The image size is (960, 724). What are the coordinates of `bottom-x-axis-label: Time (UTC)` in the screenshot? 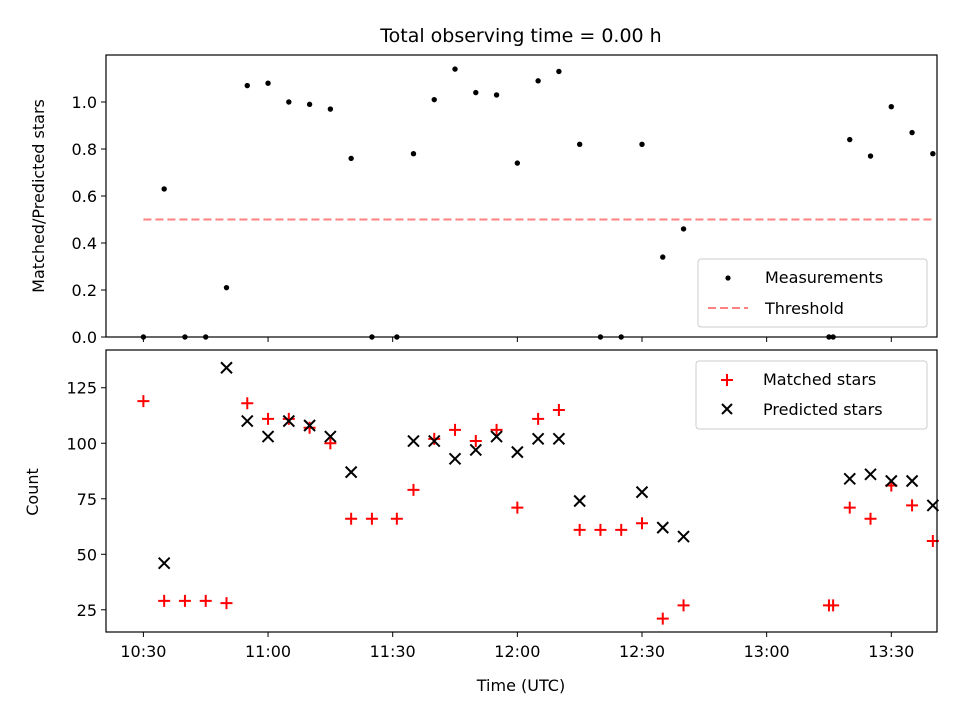 It's located at (520, 685).